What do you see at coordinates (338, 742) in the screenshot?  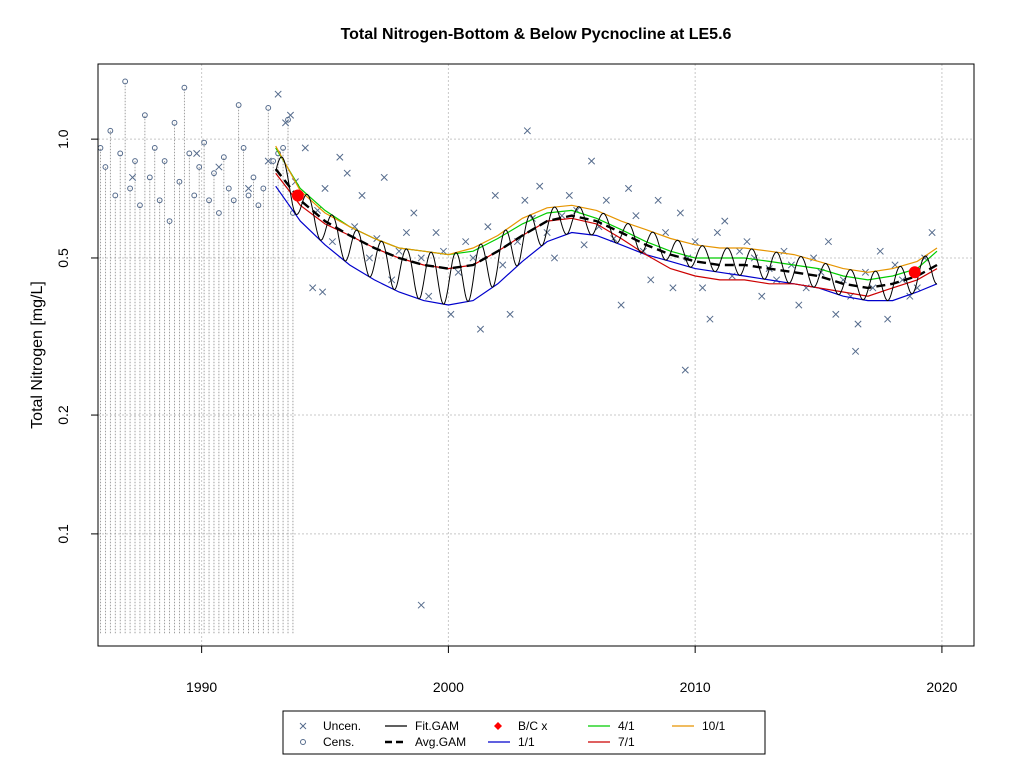 I see `legend-label: Cens.` at bounding box center [338, 742].